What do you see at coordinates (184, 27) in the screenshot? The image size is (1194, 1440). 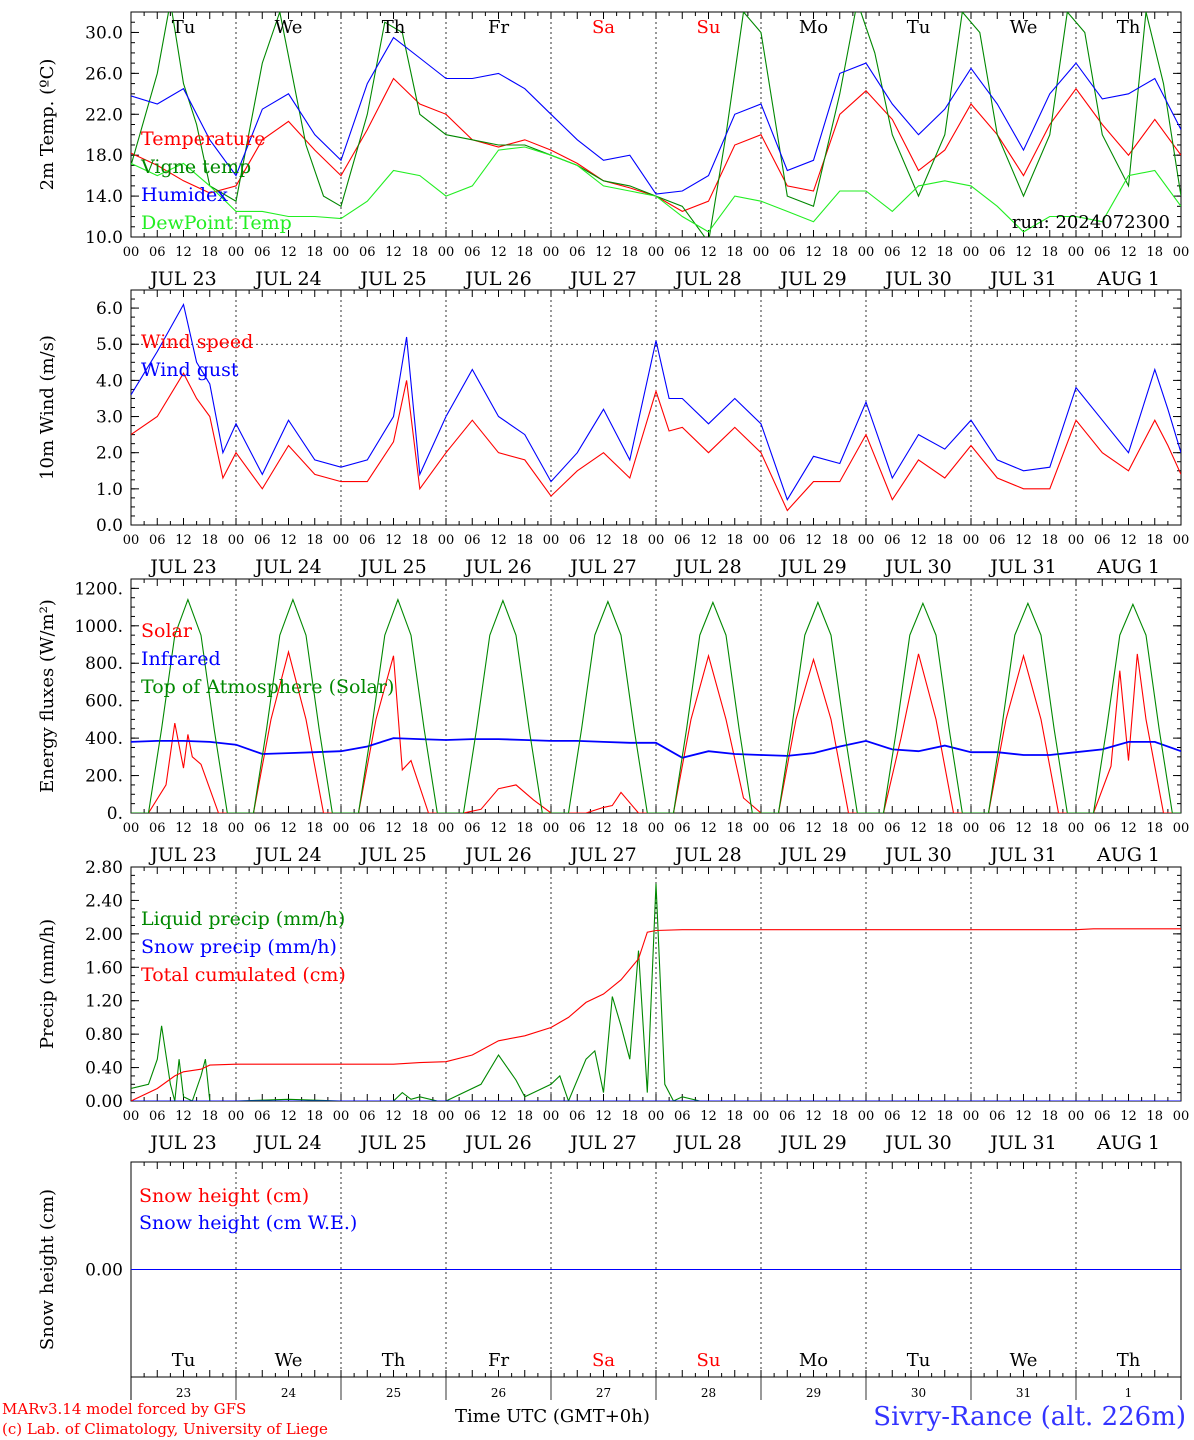 I see `weekday-label: Tu` at bounding box center [184, 27].